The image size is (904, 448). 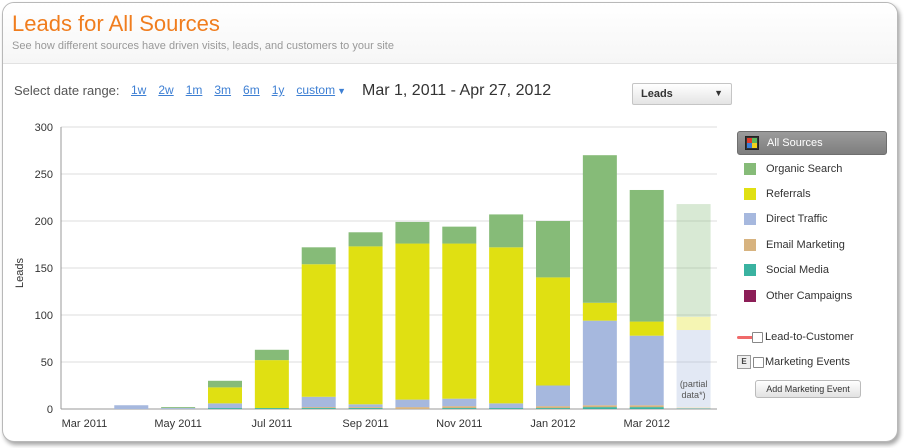 I want to click on legend-all-sources: All Sources, so click(x=812, y=143).